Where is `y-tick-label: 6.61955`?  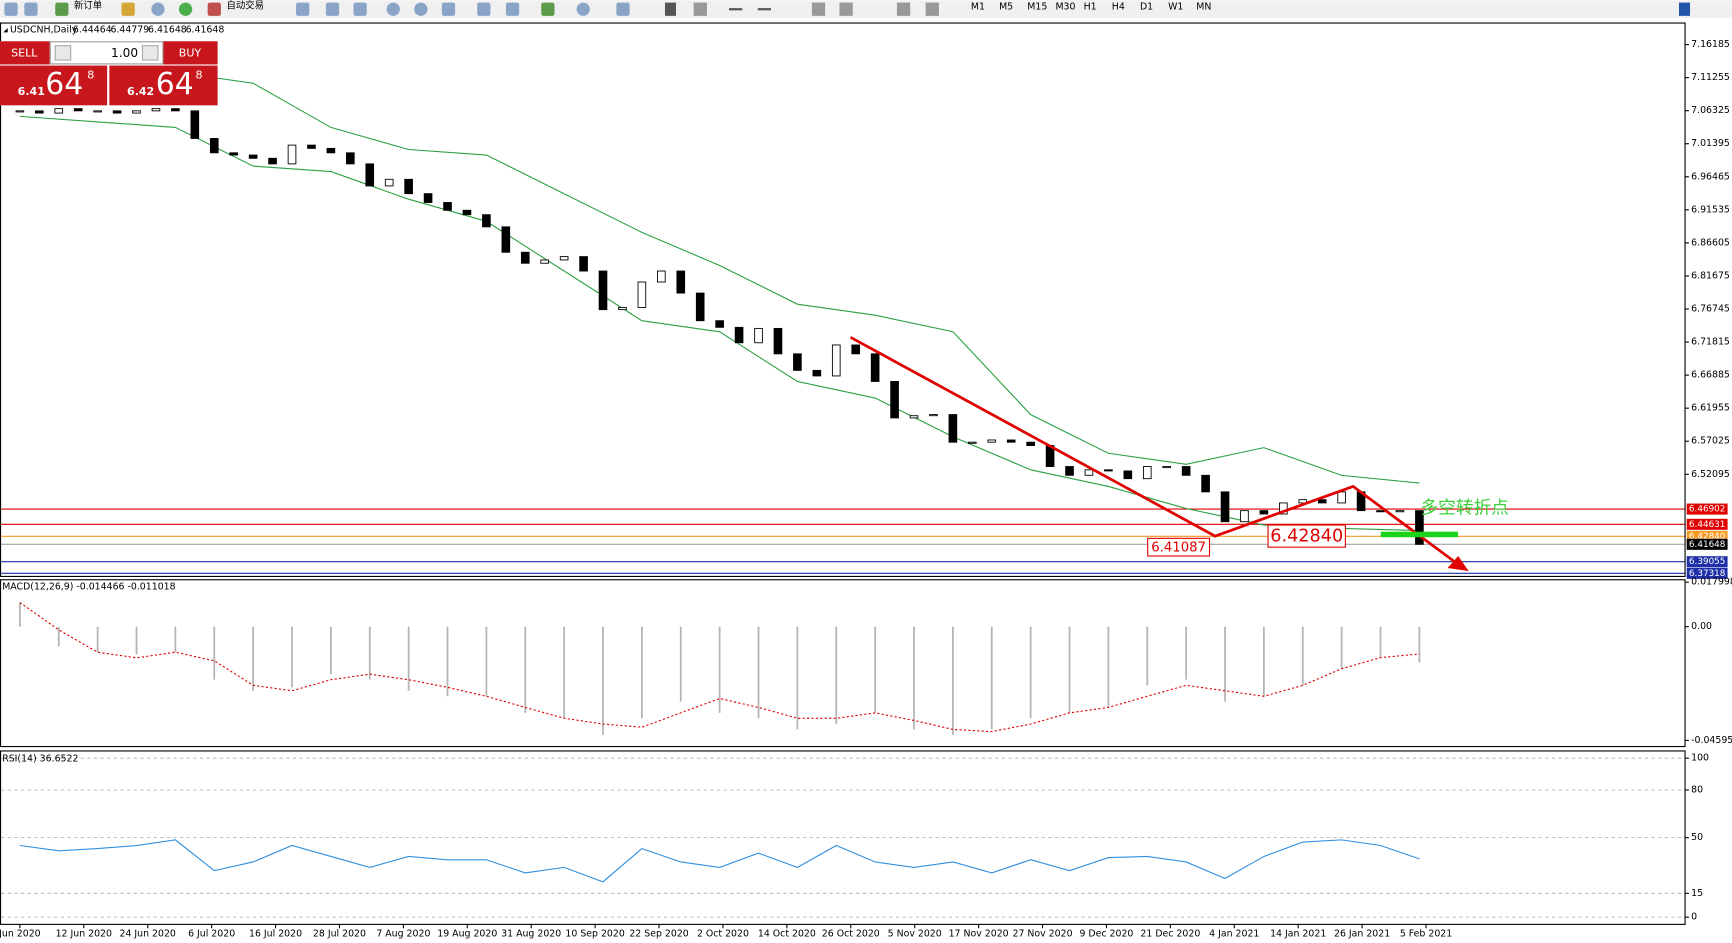
y-tick-label: 6.61955 is located at coordinates (1710, 408).